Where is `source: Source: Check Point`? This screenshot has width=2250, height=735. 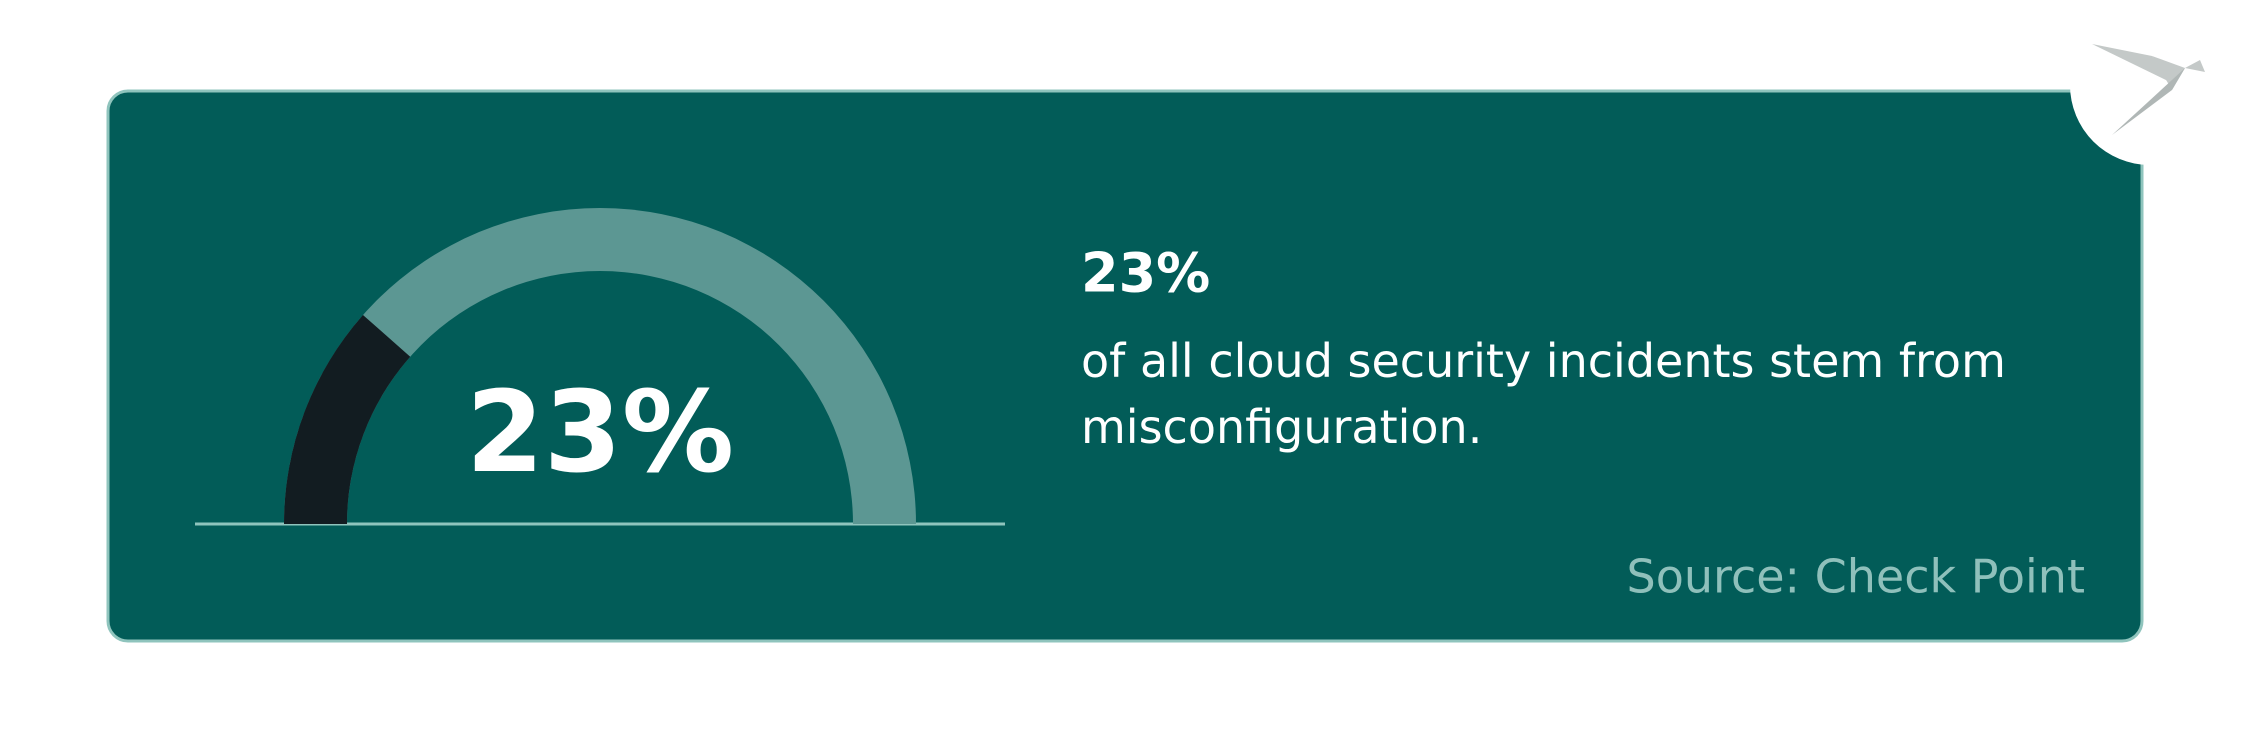 source: Source: Check Point is located at coordinates (1856, 577).